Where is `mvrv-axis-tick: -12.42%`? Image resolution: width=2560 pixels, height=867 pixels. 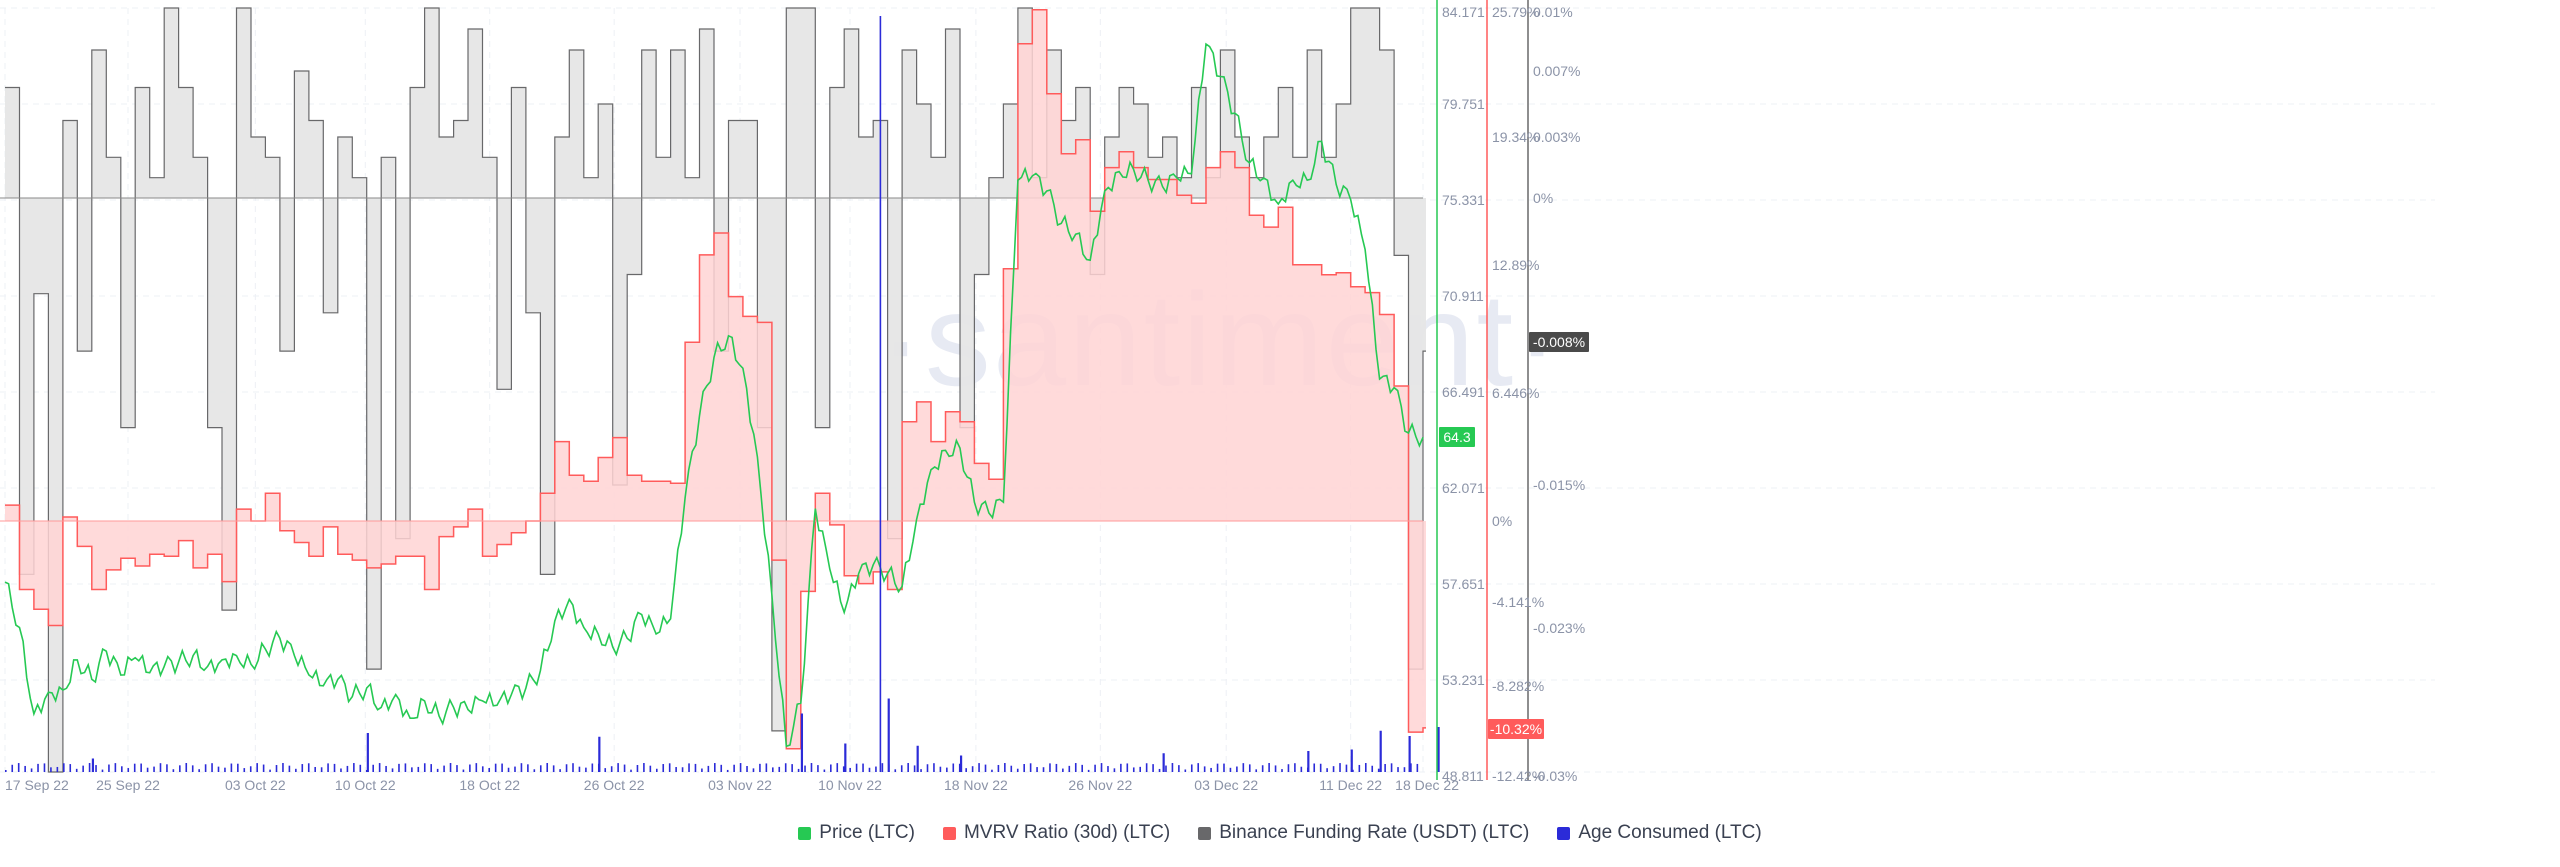 mvrv-axis-tick: -12.42% is located at coordinates (1518, 776).